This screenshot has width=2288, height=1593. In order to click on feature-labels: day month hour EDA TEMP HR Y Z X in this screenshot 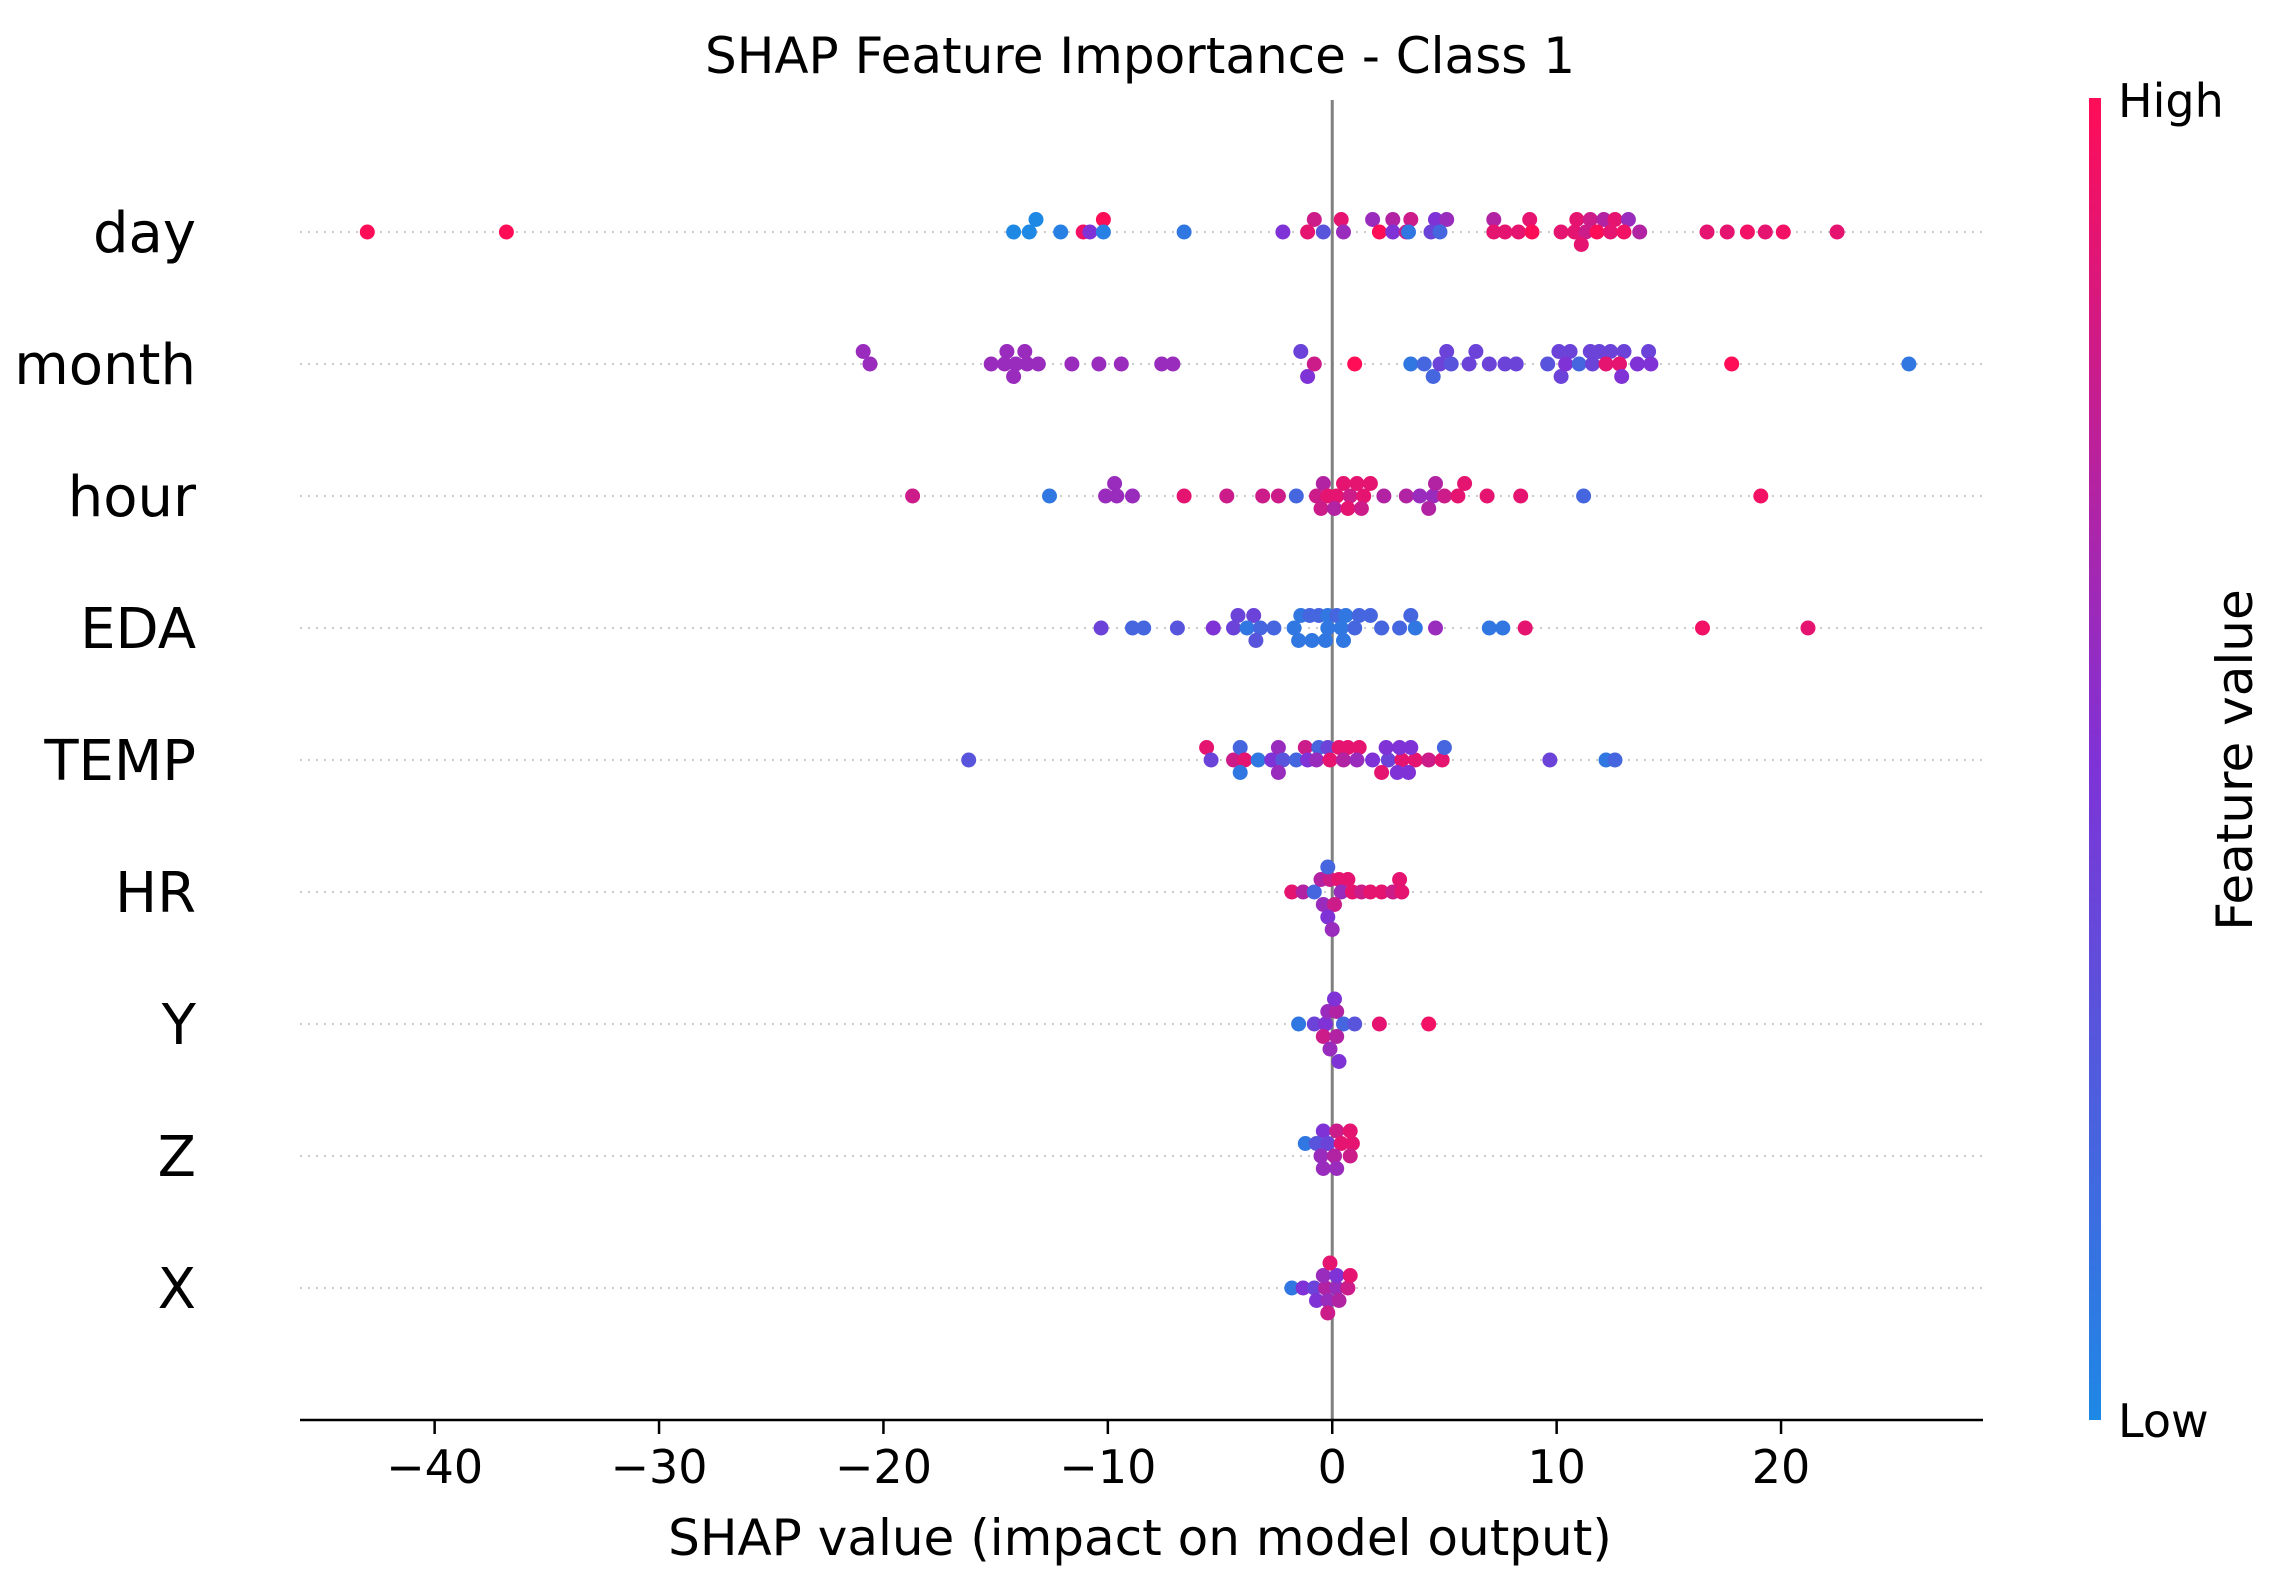, I will do `click(105, 761)`.